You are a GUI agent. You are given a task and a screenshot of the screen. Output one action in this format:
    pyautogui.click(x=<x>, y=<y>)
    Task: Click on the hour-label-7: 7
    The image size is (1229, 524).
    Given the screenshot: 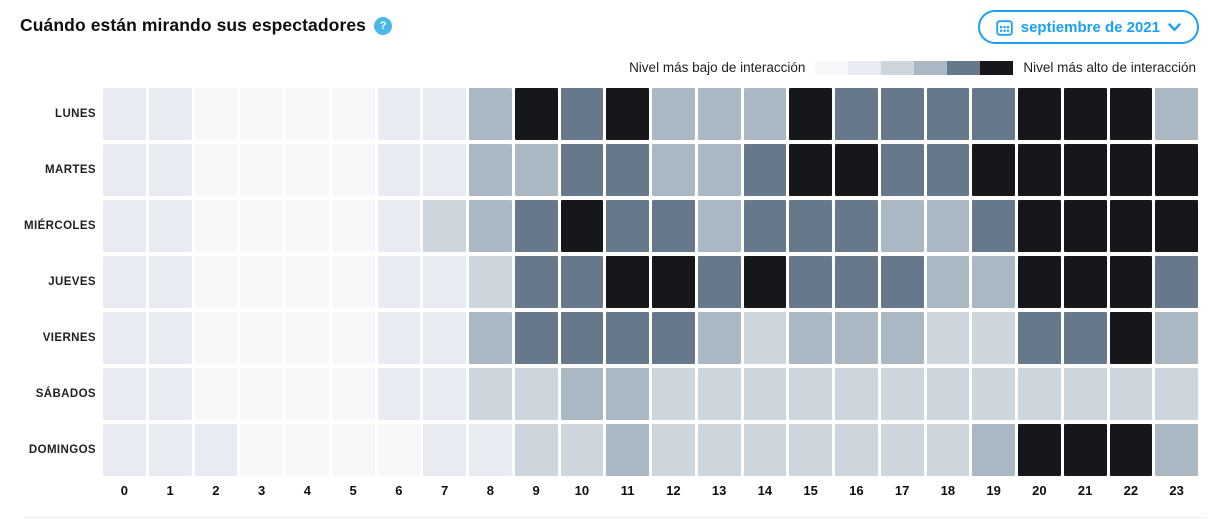 What is the action you would take?
    pyautogui.click(x=445, y=490)
    